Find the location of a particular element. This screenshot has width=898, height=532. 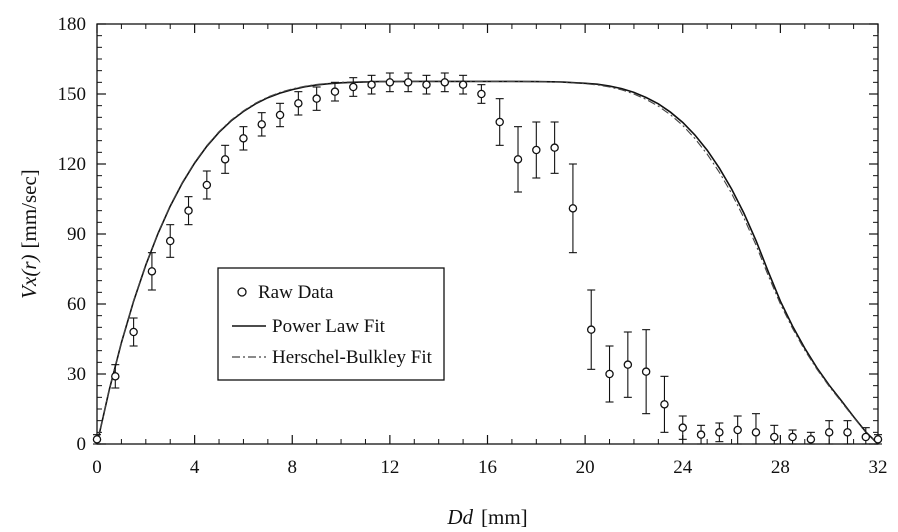

x-tick-label: 4 is located at coordinates (195, 467).